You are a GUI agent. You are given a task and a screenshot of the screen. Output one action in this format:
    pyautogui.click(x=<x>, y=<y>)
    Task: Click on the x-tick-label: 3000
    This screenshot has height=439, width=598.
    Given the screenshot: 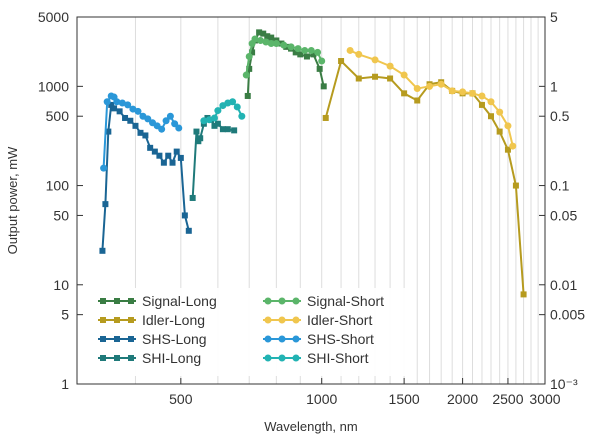 What is the action you would take?
    pyautogui.click(x=544, y=399)
    